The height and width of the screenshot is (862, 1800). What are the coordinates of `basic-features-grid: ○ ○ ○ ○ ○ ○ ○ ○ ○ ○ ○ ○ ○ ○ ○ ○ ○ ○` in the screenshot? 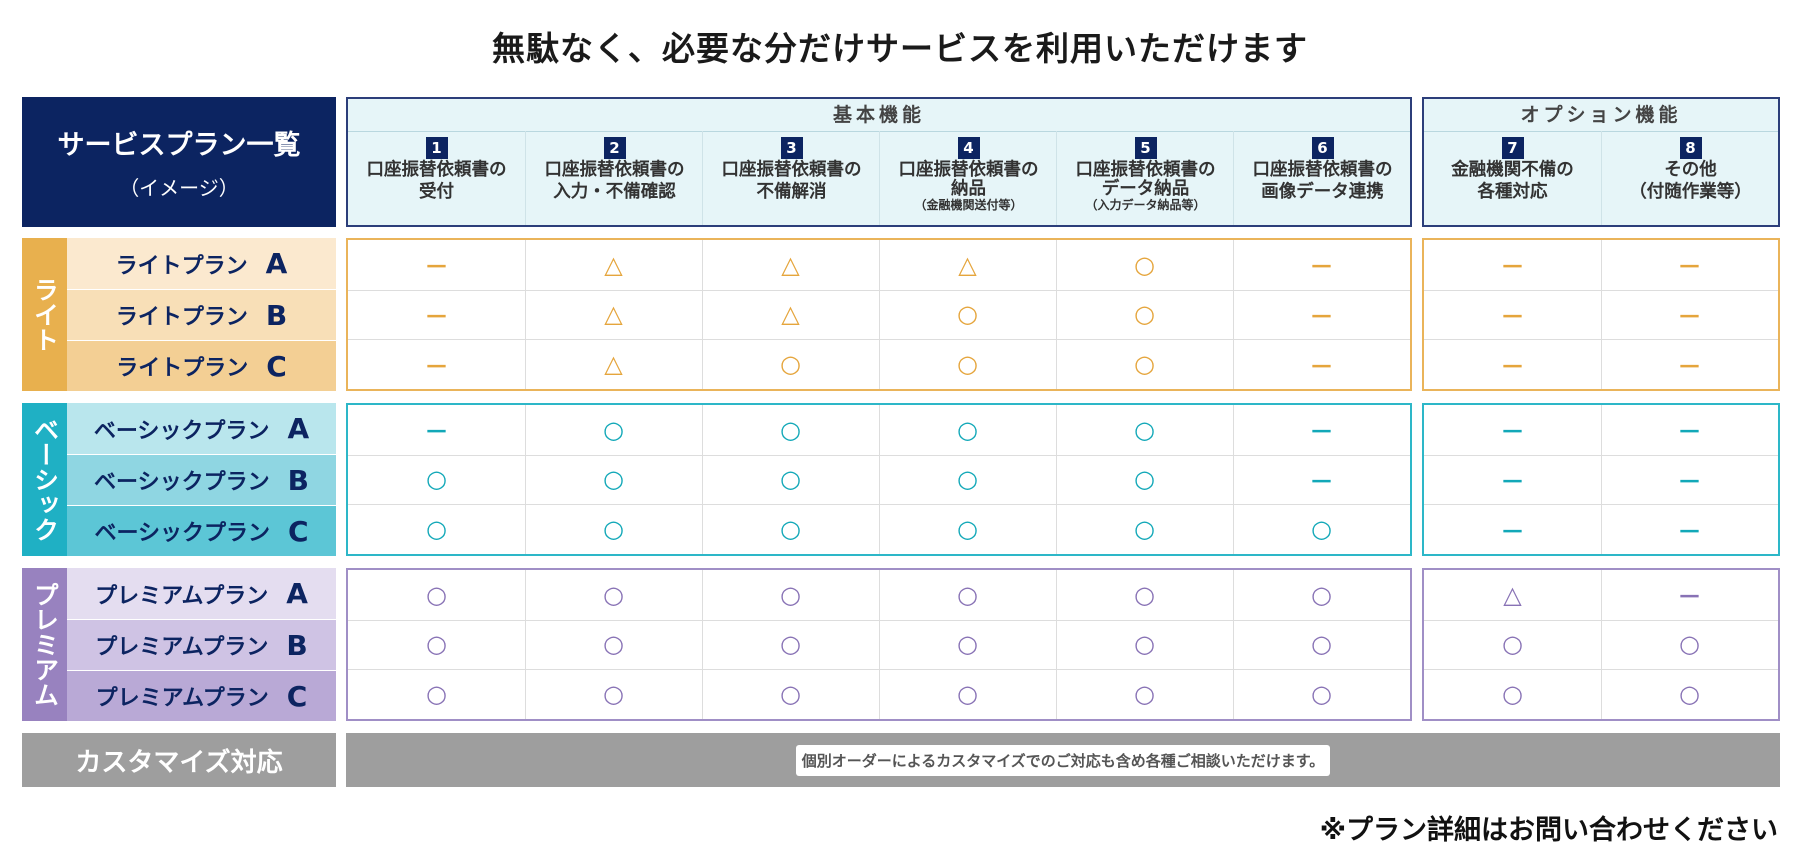 It's located at (879, 644).